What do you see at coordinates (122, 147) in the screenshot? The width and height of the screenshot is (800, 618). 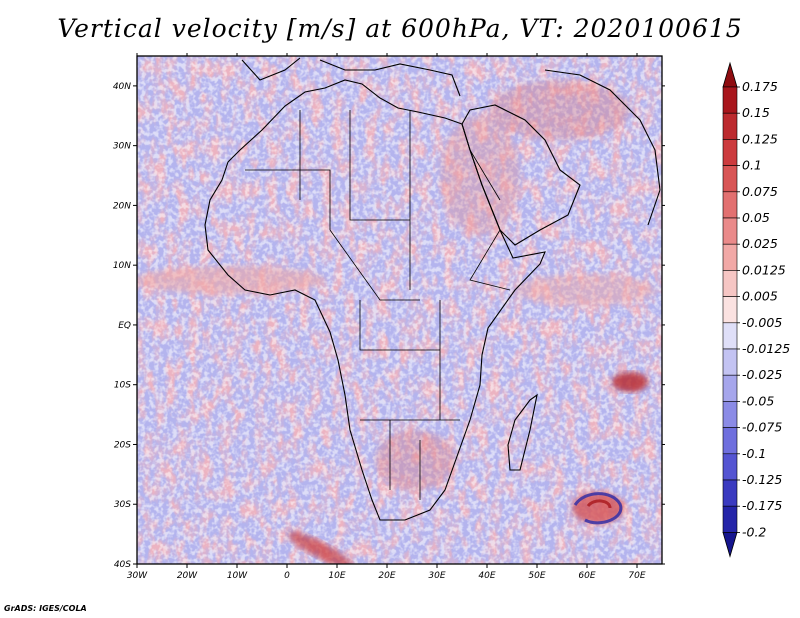 I see `lat-tick-label: 30N` at bounding box center [122, 147].